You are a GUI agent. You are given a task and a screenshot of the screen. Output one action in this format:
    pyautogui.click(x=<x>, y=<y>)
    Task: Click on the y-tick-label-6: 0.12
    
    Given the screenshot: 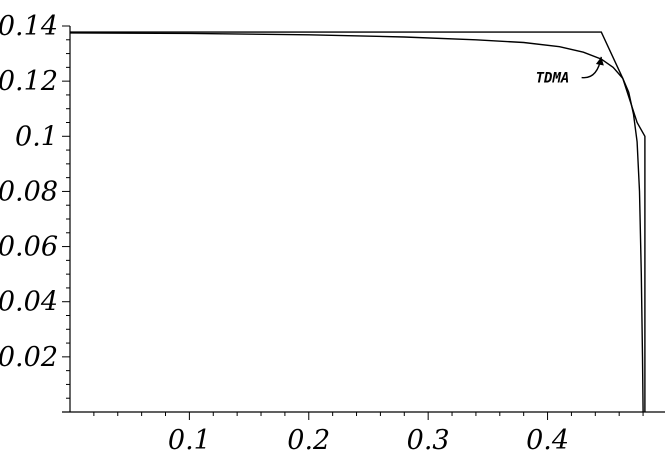 What is the action you would take?
    pyautogui.click(x=29, y=81)
    